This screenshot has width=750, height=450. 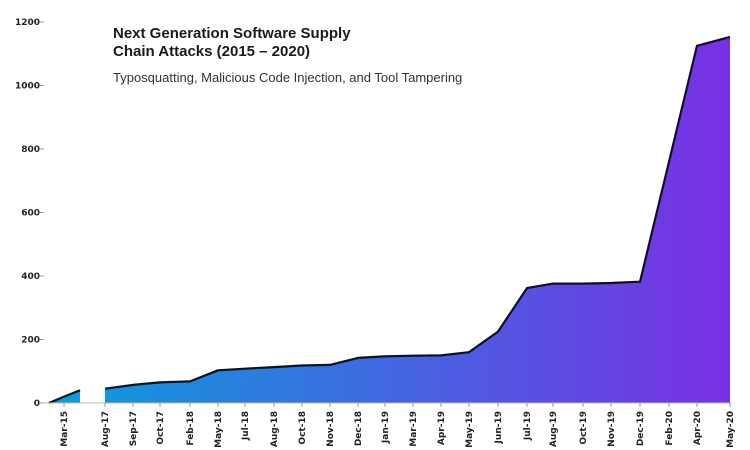 What do you see at coordinates (386, 427) in the screenshot?
I see `x-tick-label: Jan-19` at bounding box center [386, 427].